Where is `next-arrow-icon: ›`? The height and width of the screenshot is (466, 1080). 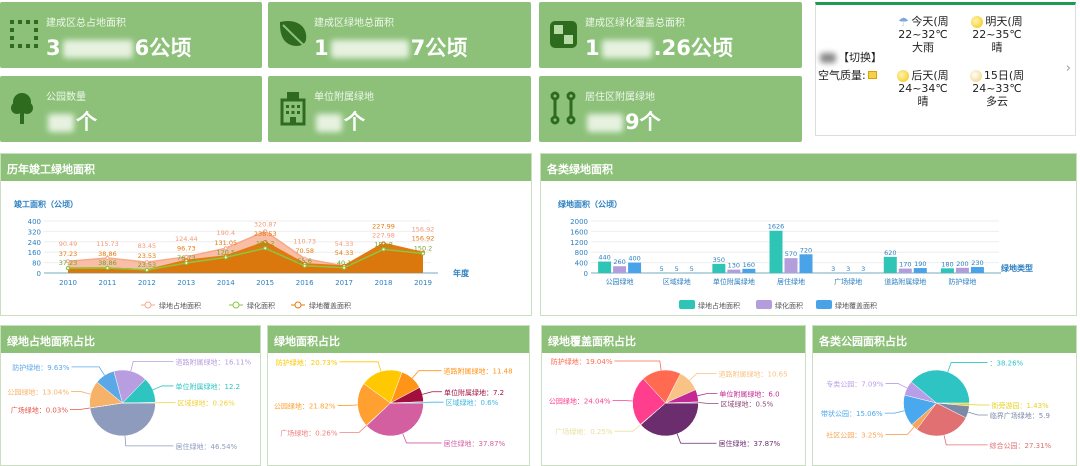
next-arrow-icon: › is located at coordinates (1068, 68).